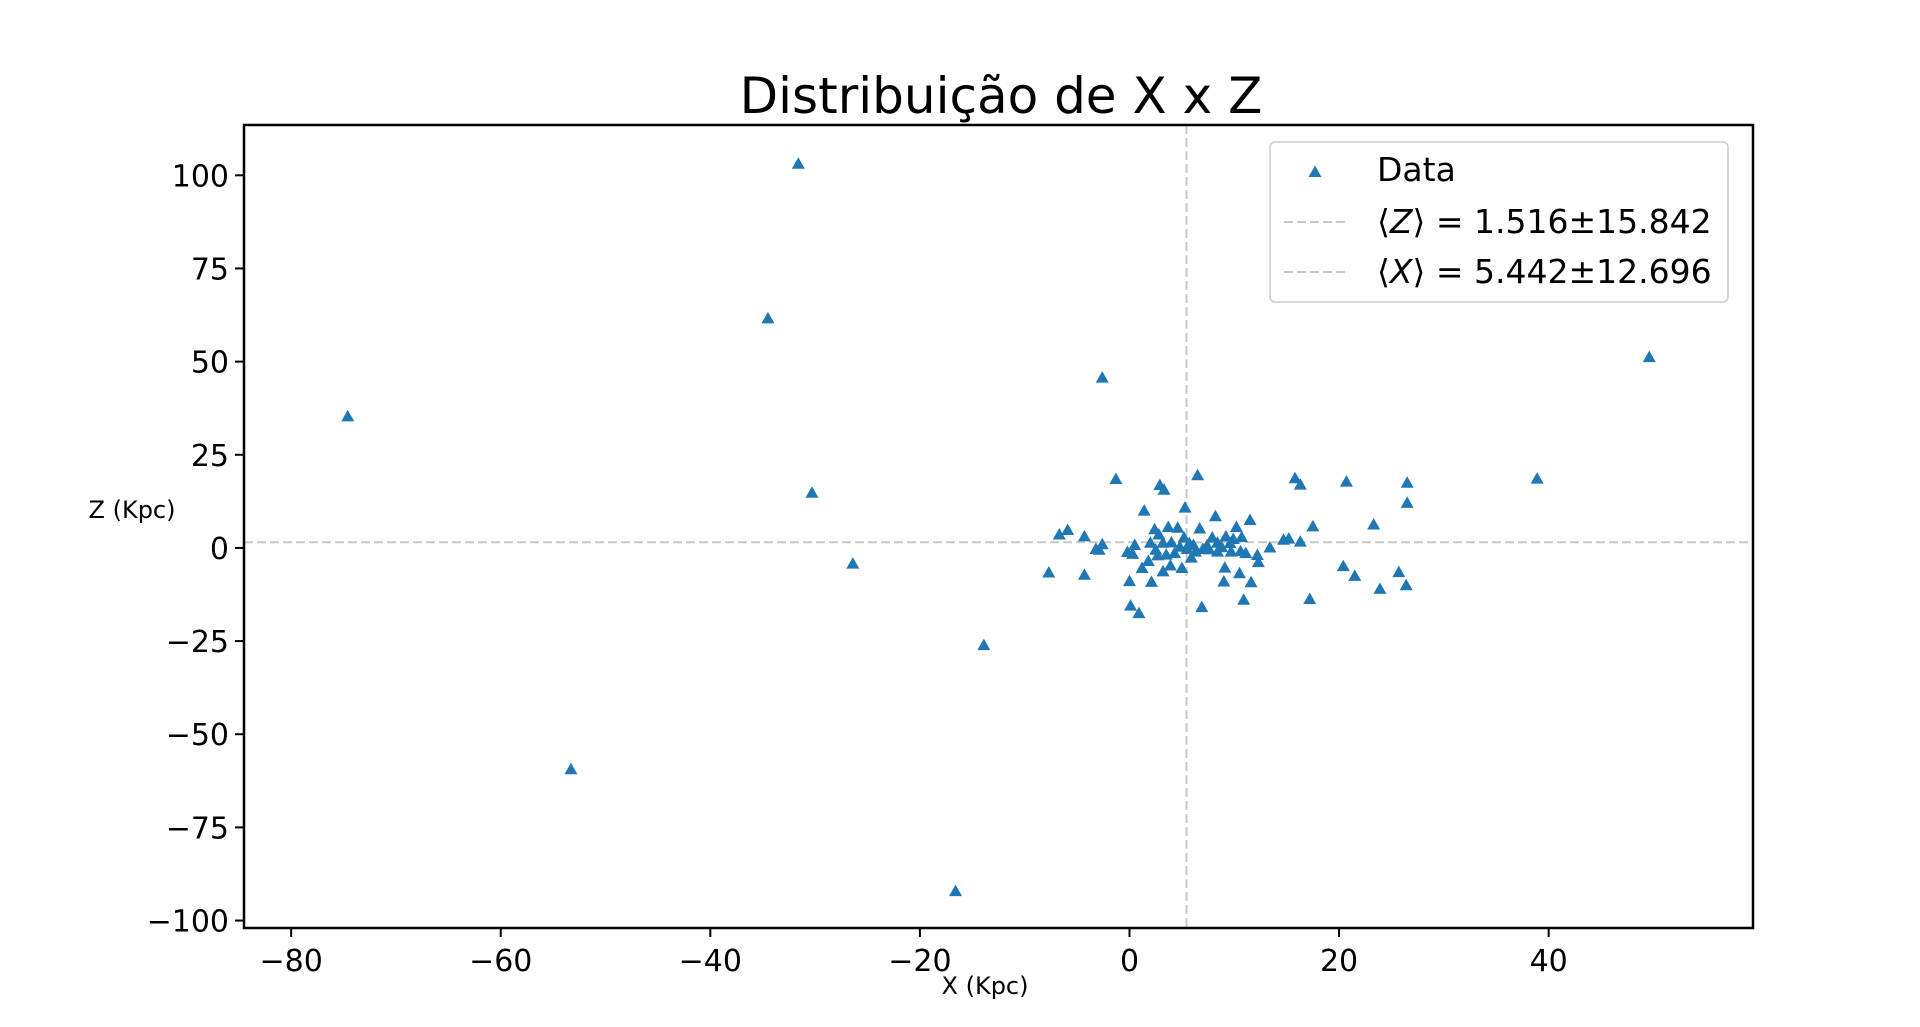  Describe the element at coordinates (1416, 169) in the screenshot. I see `legend-label-data: Data` at that location.